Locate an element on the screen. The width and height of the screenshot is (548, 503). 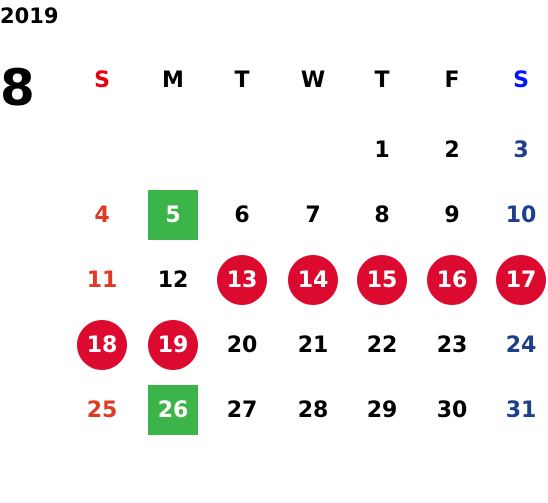
month: 8 is located at coordinates (17, 88).